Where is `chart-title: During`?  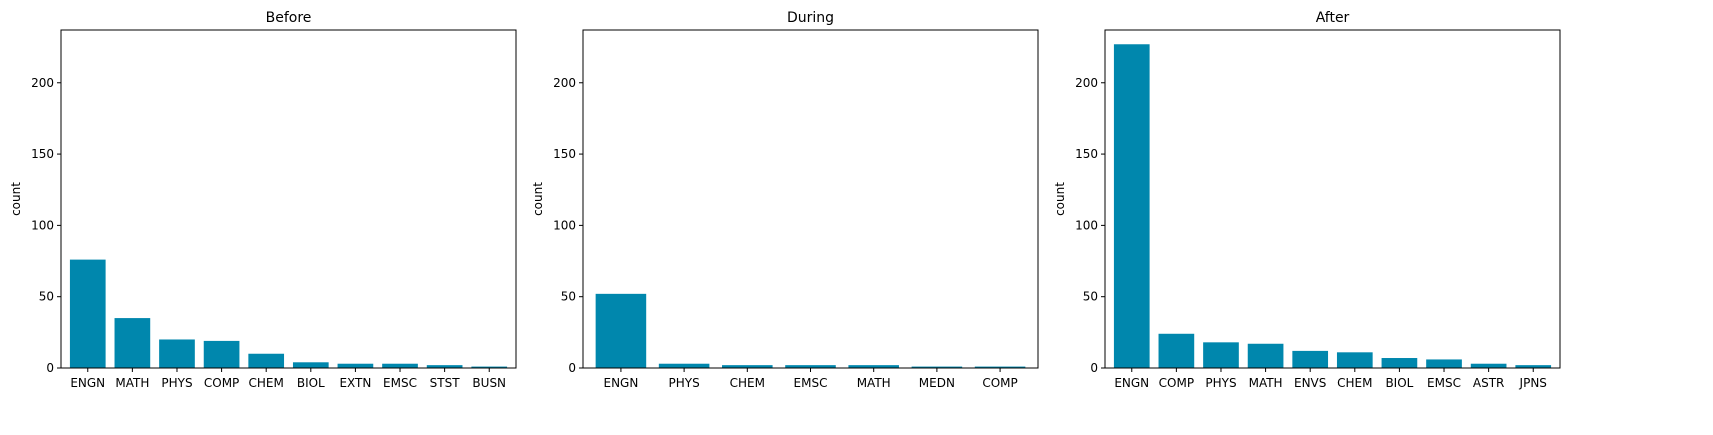
chart-title: During is located at coordinates (810, 18).